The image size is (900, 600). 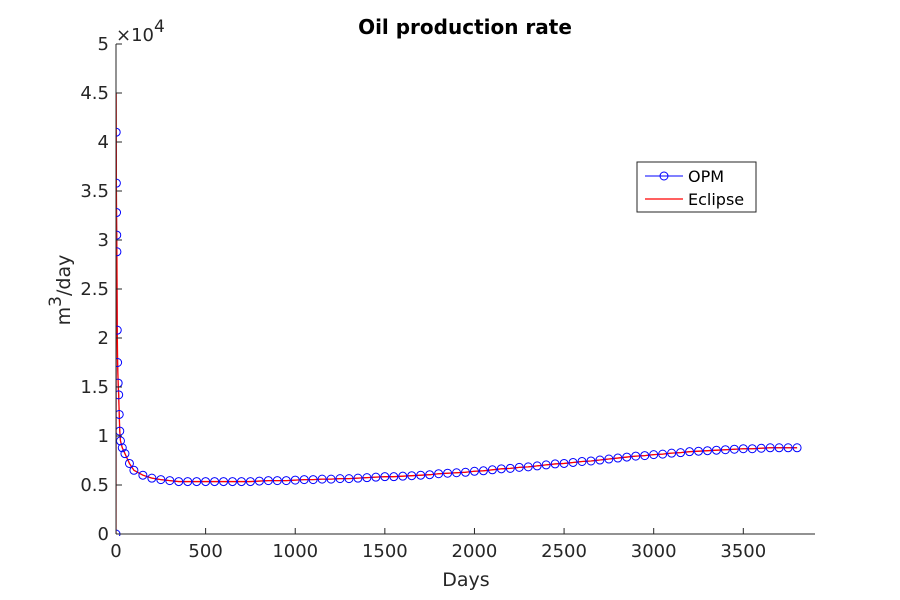 I want to click on legend-opm-marker, so click(x=664, y=176).